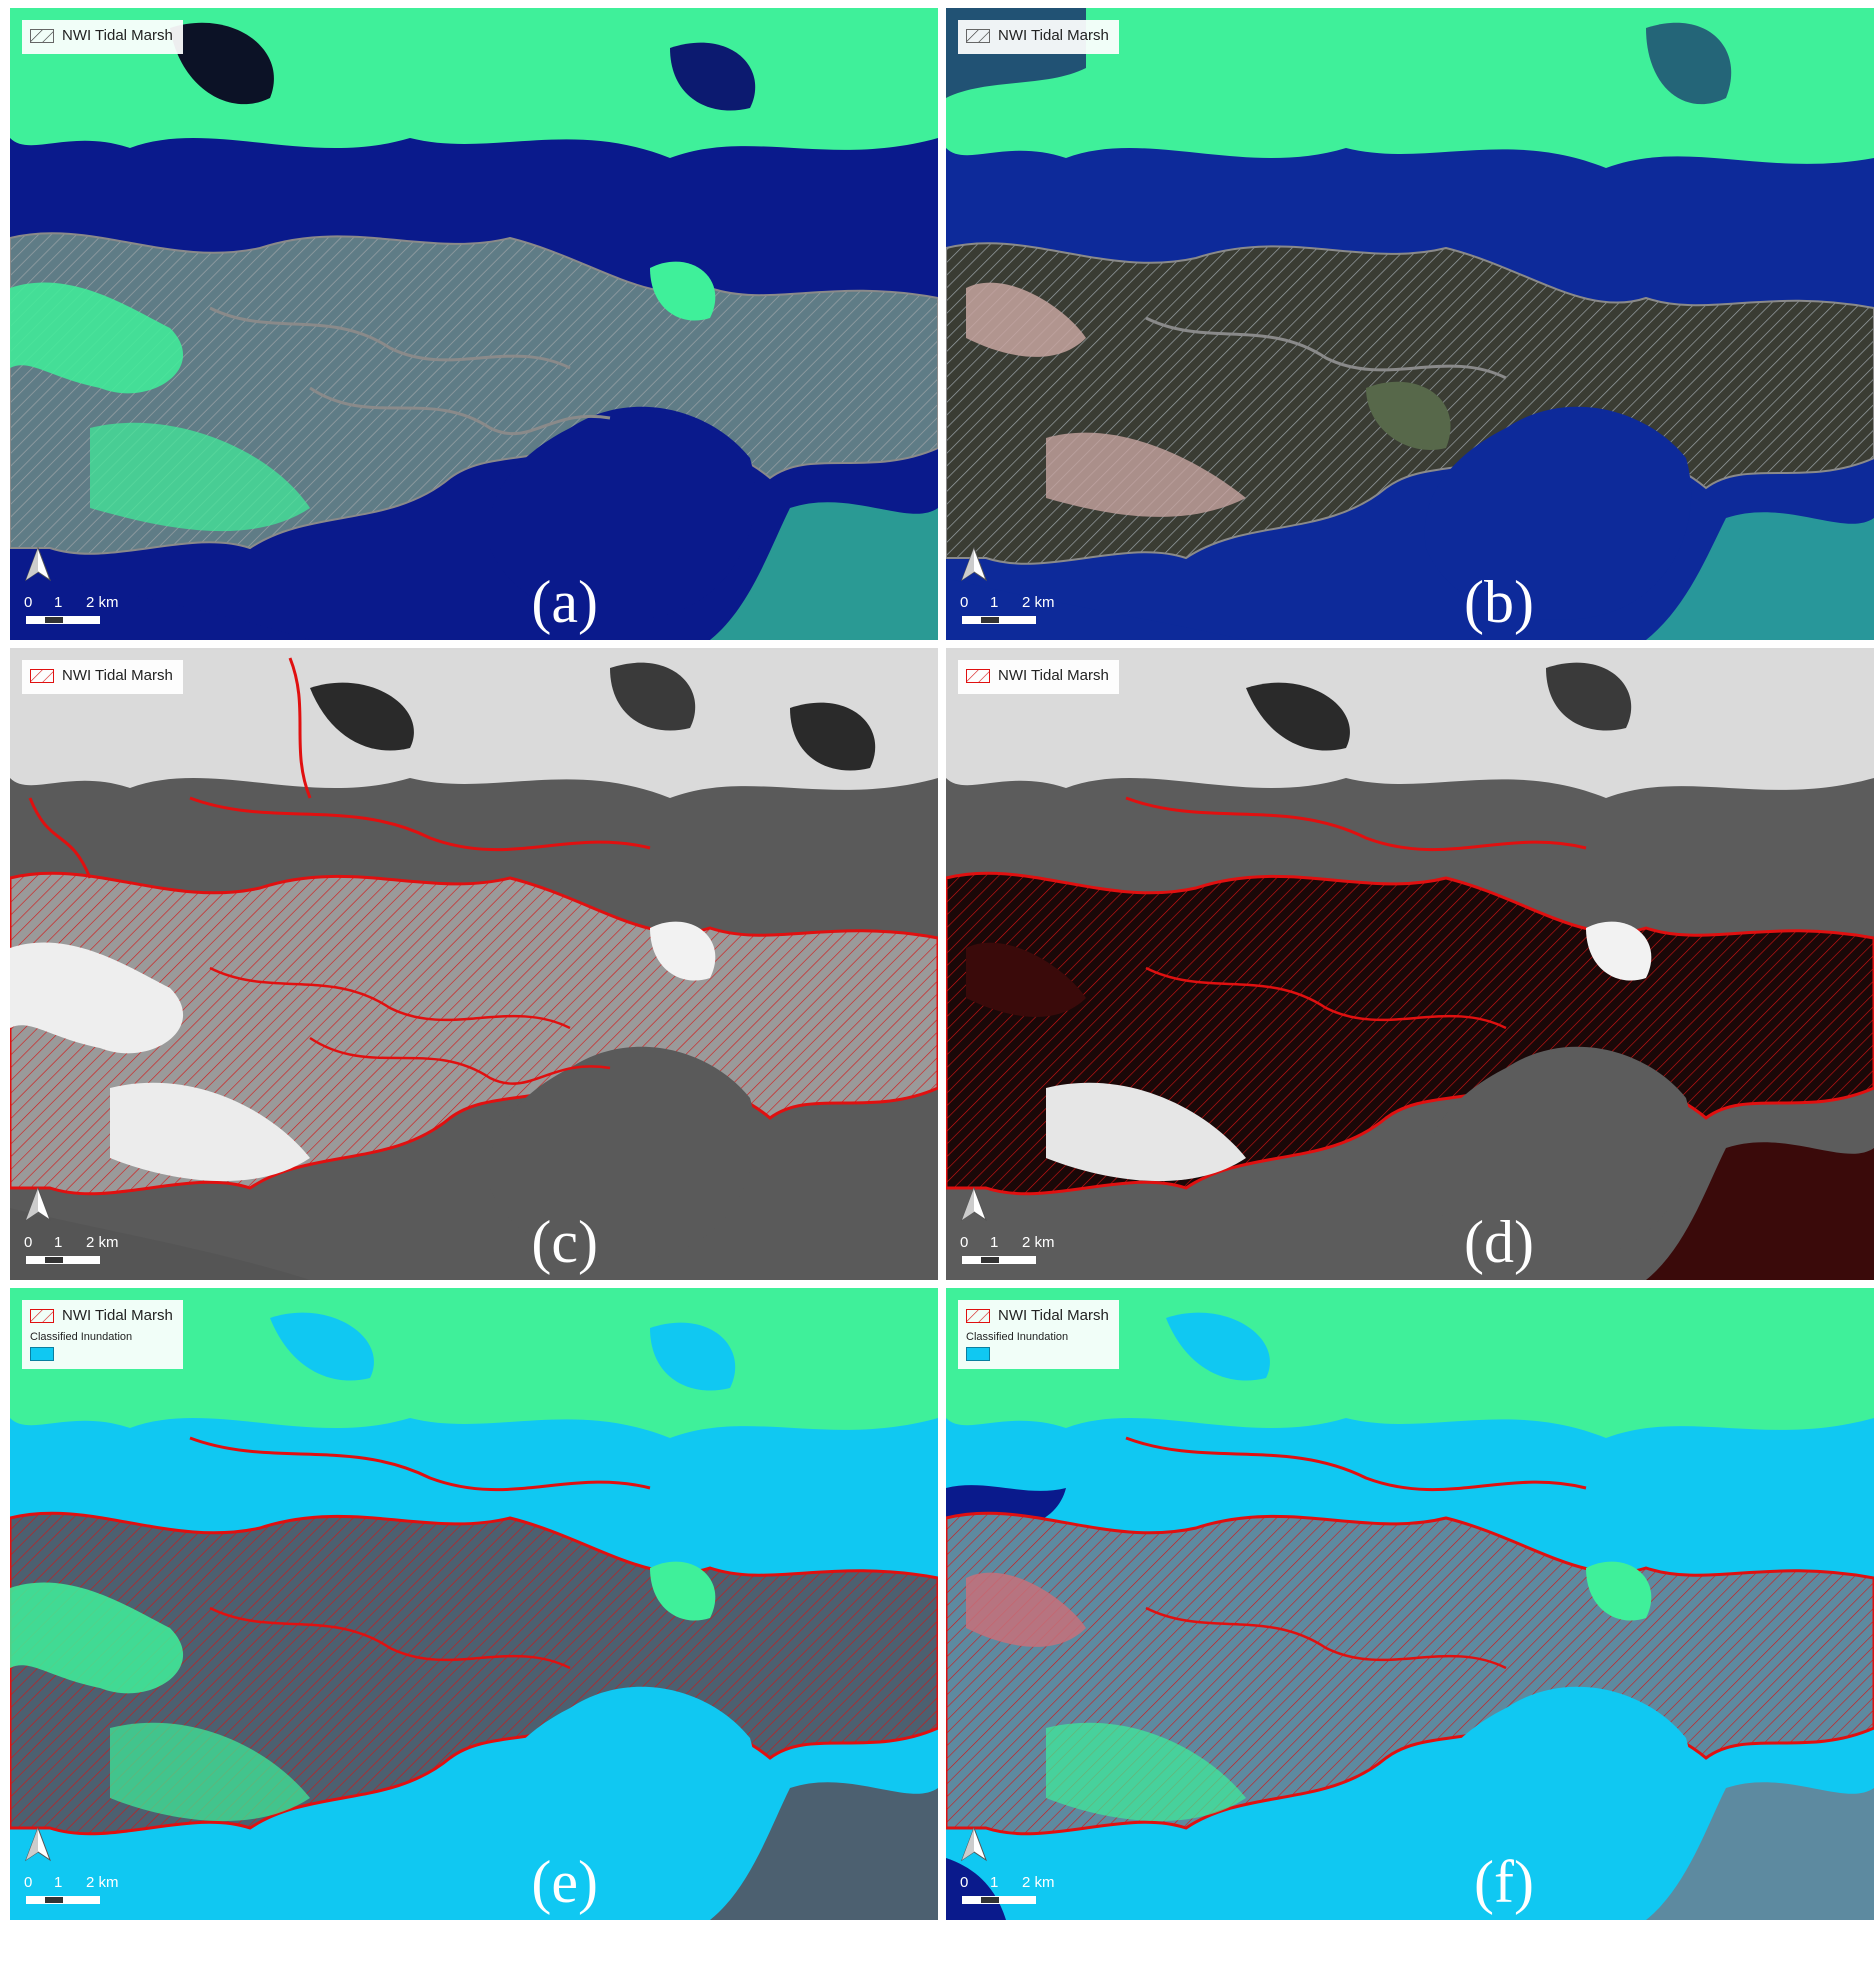  I want to click on panel-label-a: (a), so click(564, 602).